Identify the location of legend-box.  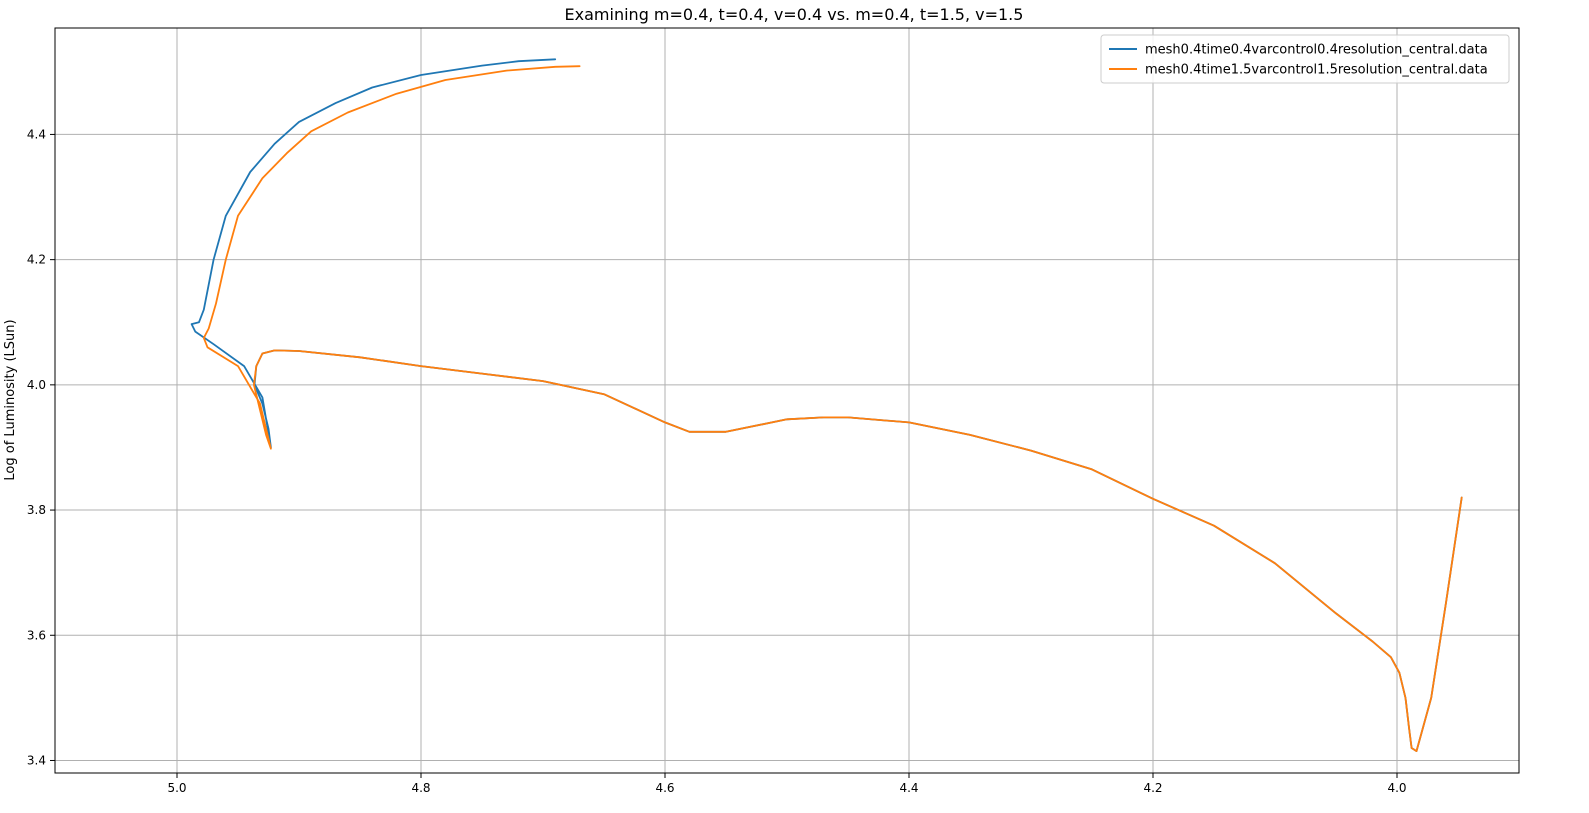
(1305, 59).